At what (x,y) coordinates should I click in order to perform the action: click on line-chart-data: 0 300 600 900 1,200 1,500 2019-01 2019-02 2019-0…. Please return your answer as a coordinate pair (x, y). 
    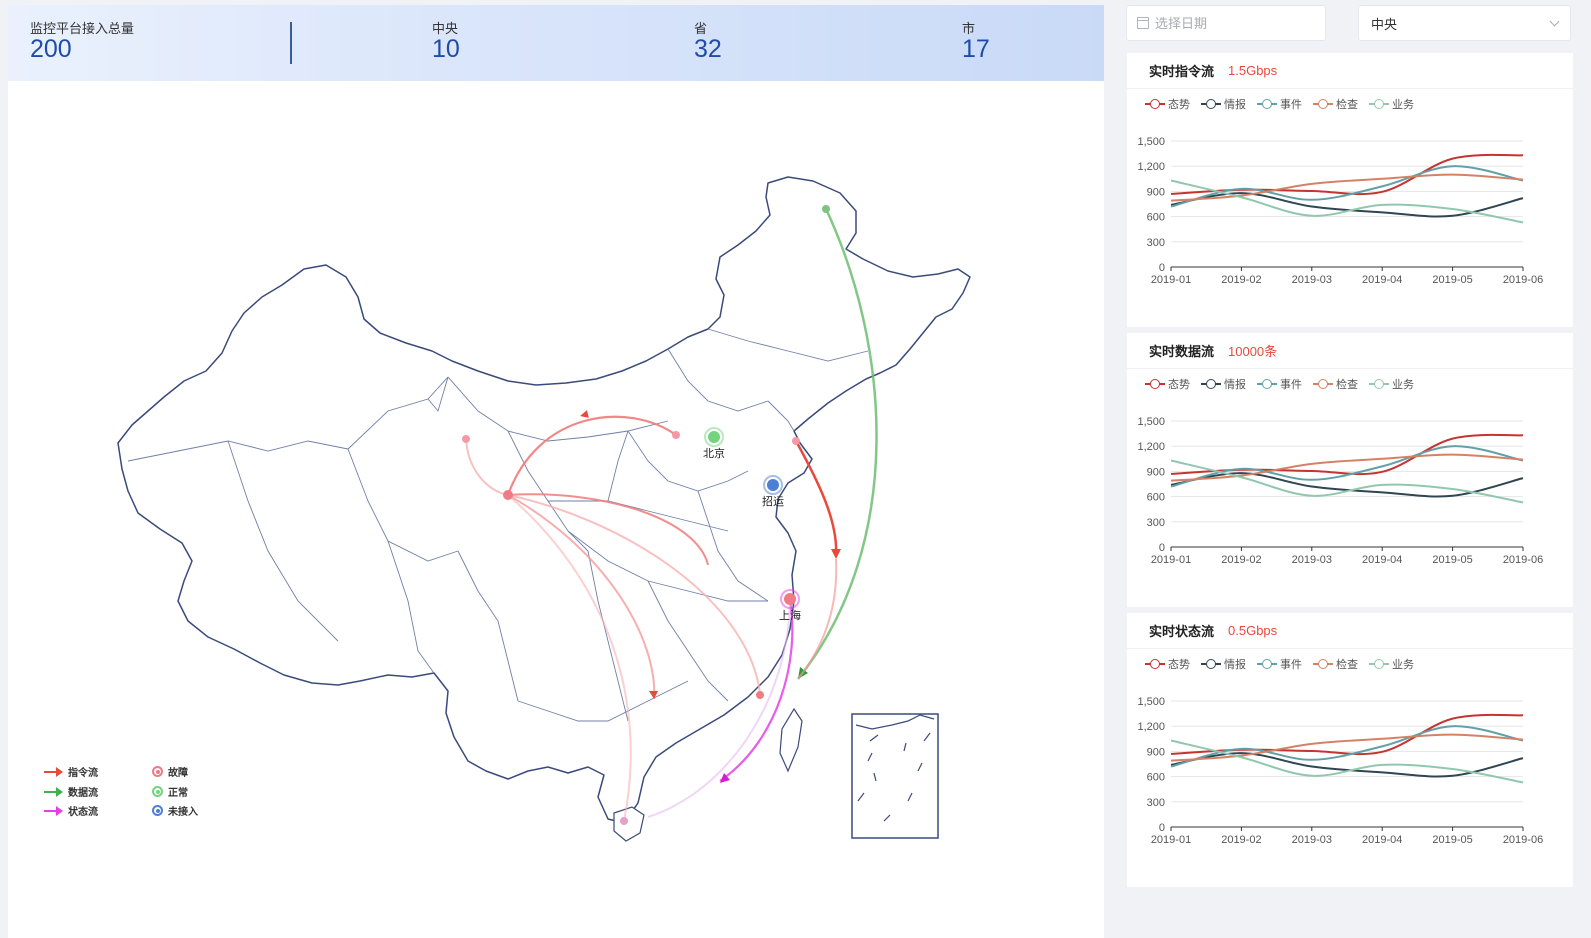
    Looking at the image, I should click on (1340, 491).